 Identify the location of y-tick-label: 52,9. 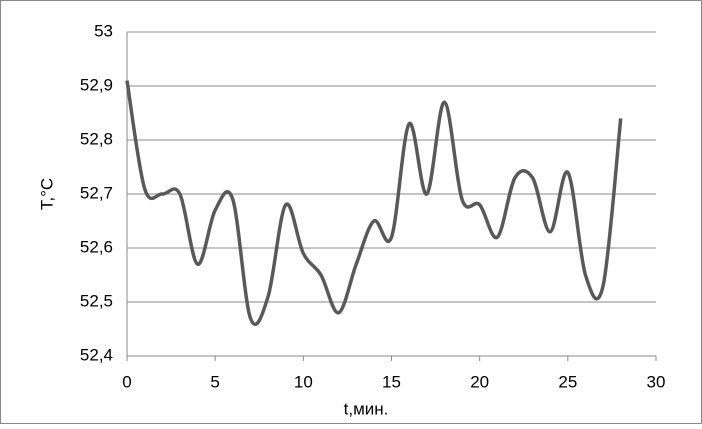
(96, 84).